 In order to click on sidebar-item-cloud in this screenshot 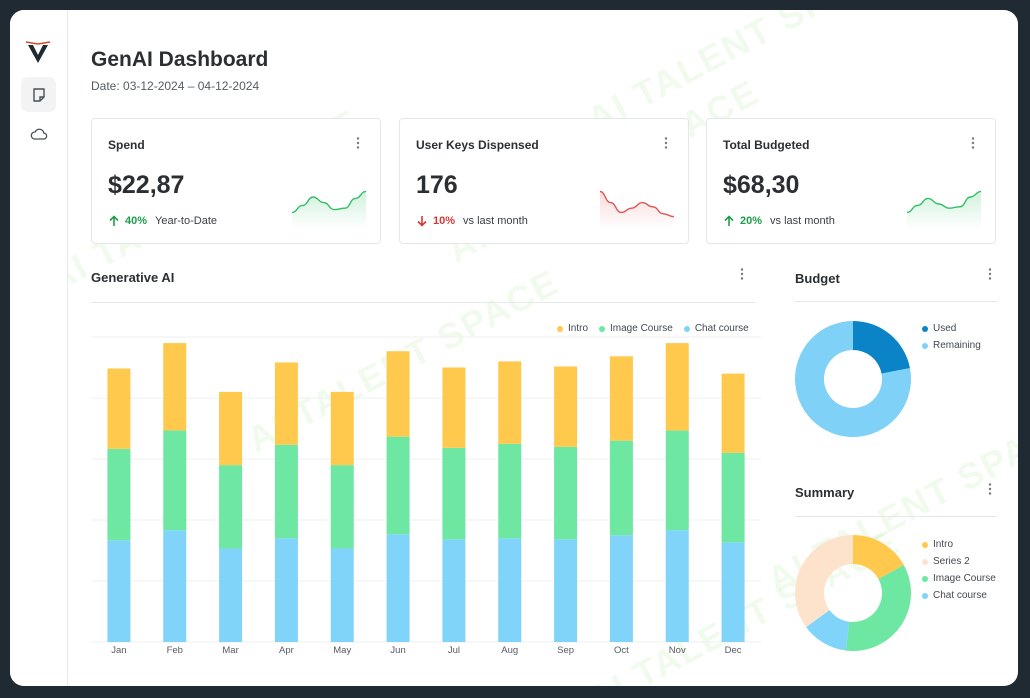, I will do `click(38, 133)`.